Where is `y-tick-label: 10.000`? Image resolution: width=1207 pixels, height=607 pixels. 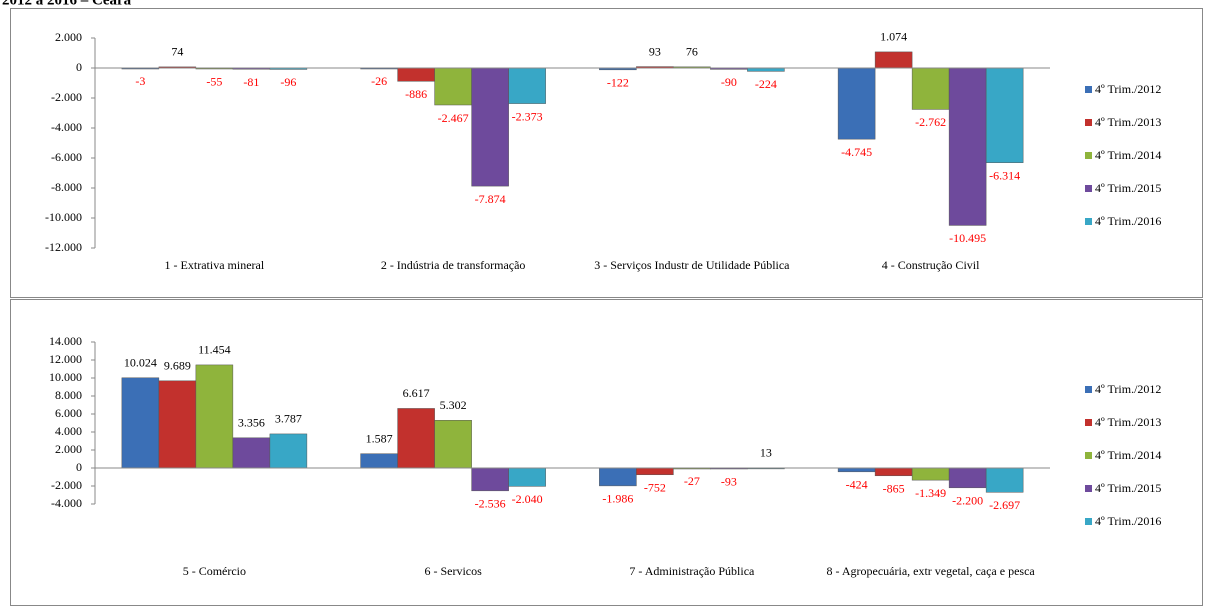
y-tick-label: 10.000 is located at coordinates (65, 377).